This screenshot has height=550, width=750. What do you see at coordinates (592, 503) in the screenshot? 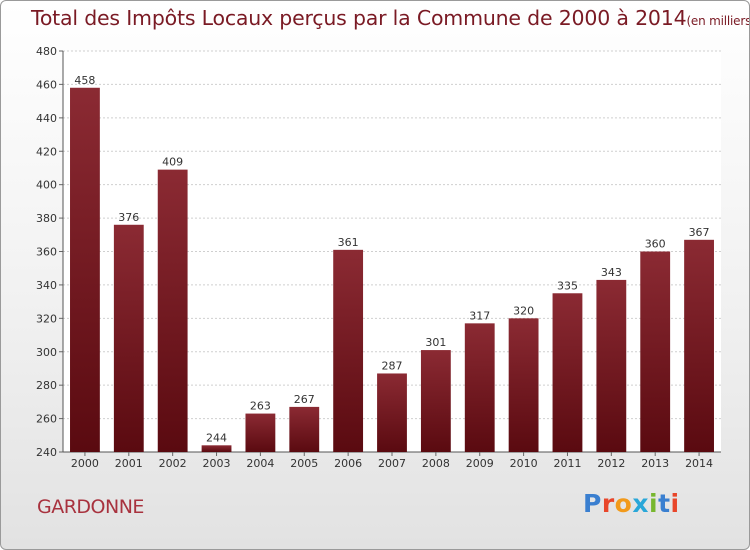
I see `brand-letter: P` at bounding box center [592, 503].